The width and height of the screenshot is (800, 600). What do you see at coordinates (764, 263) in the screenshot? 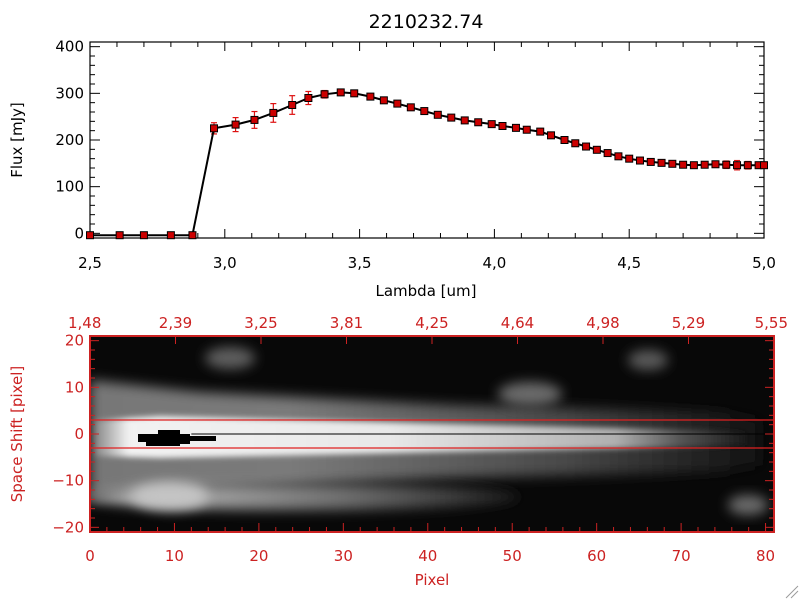
I see `spectrum-x-tick-label: 5,0` at bounding box center [764, 263].